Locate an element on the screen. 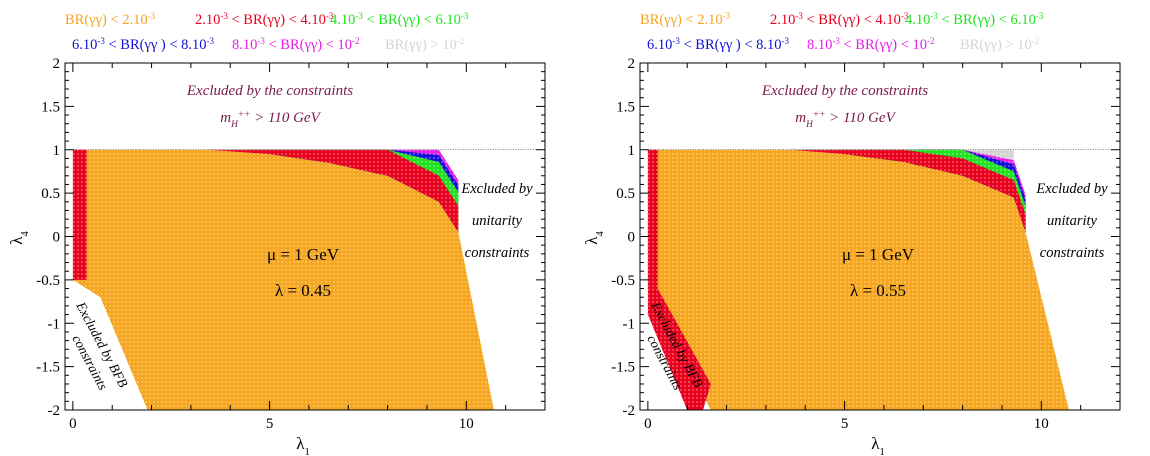 Image resolution: width=1150 pixels, height=456 pixels. annotation-lambda: λ = 0.55 is located at coordinates (878, 290).